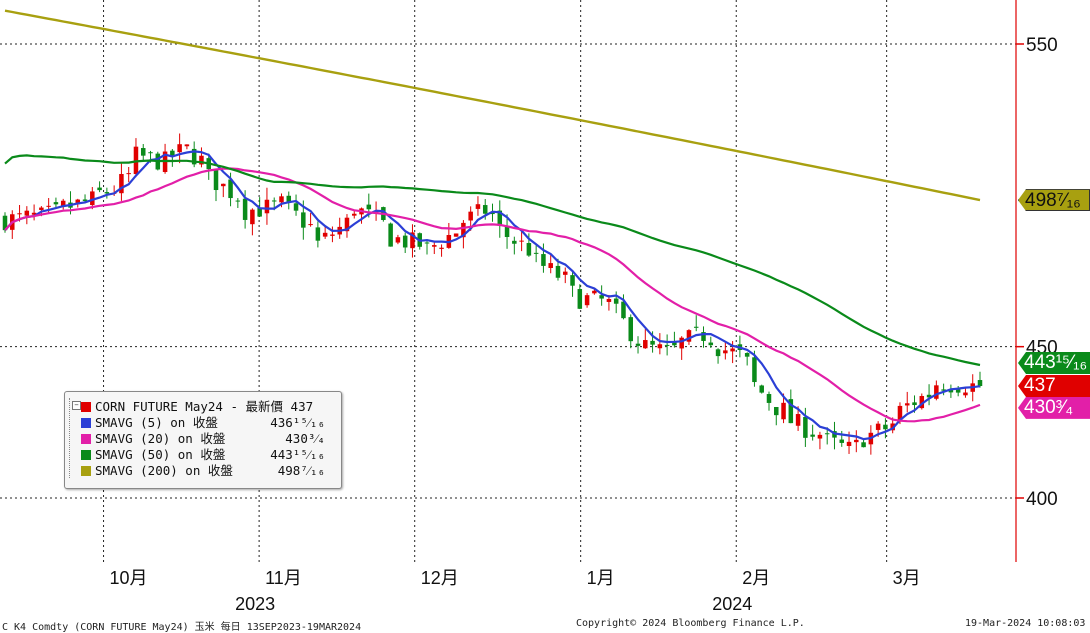  I want to click on footer-timestamp: 19-Mar-2024 10:08:03, so click(1025, 623).